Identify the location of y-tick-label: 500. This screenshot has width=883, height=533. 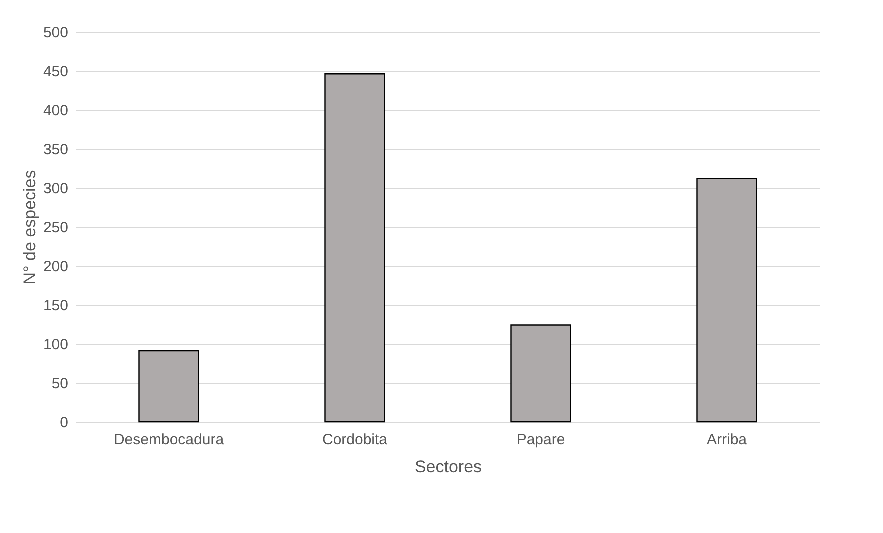
(55, 33).